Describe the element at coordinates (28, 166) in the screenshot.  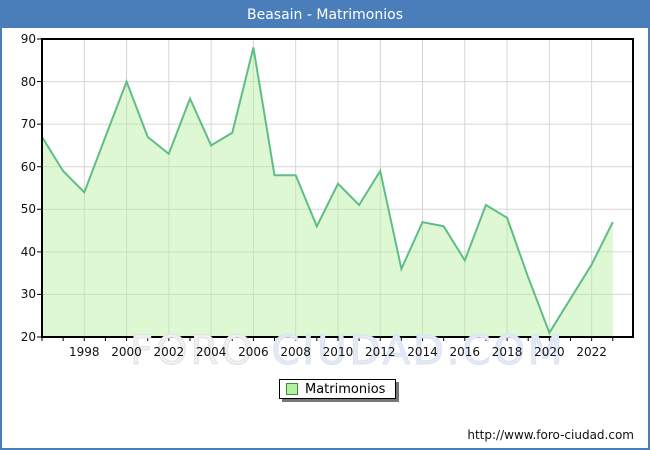
I see `y-axis-label: 60` at that location.